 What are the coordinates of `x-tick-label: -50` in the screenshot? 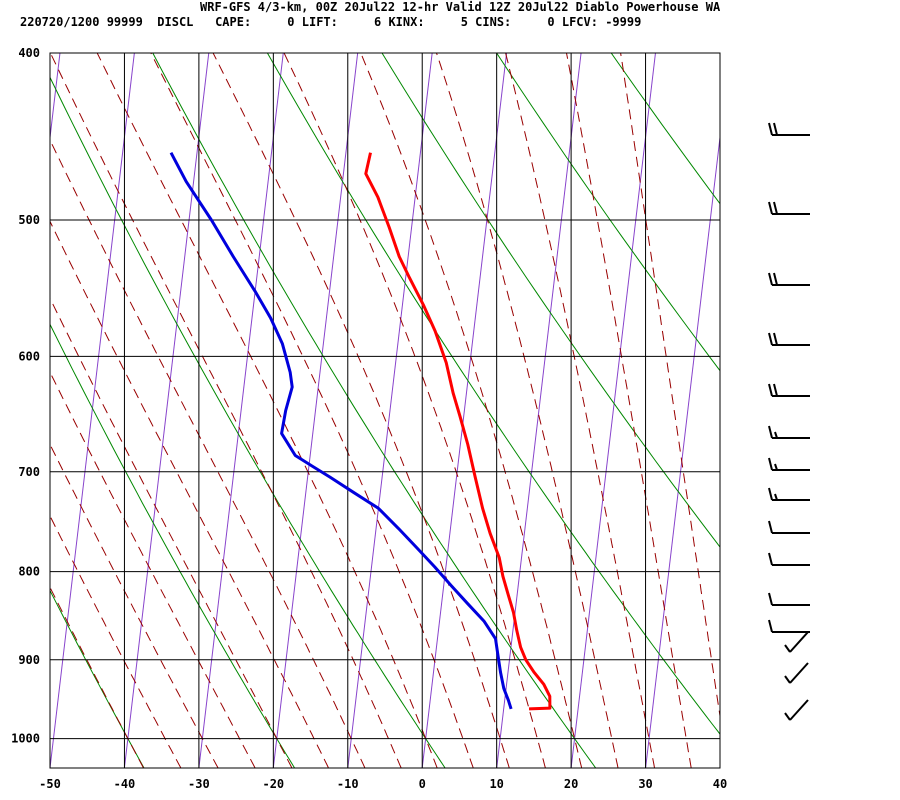 It's located at (50, 784).